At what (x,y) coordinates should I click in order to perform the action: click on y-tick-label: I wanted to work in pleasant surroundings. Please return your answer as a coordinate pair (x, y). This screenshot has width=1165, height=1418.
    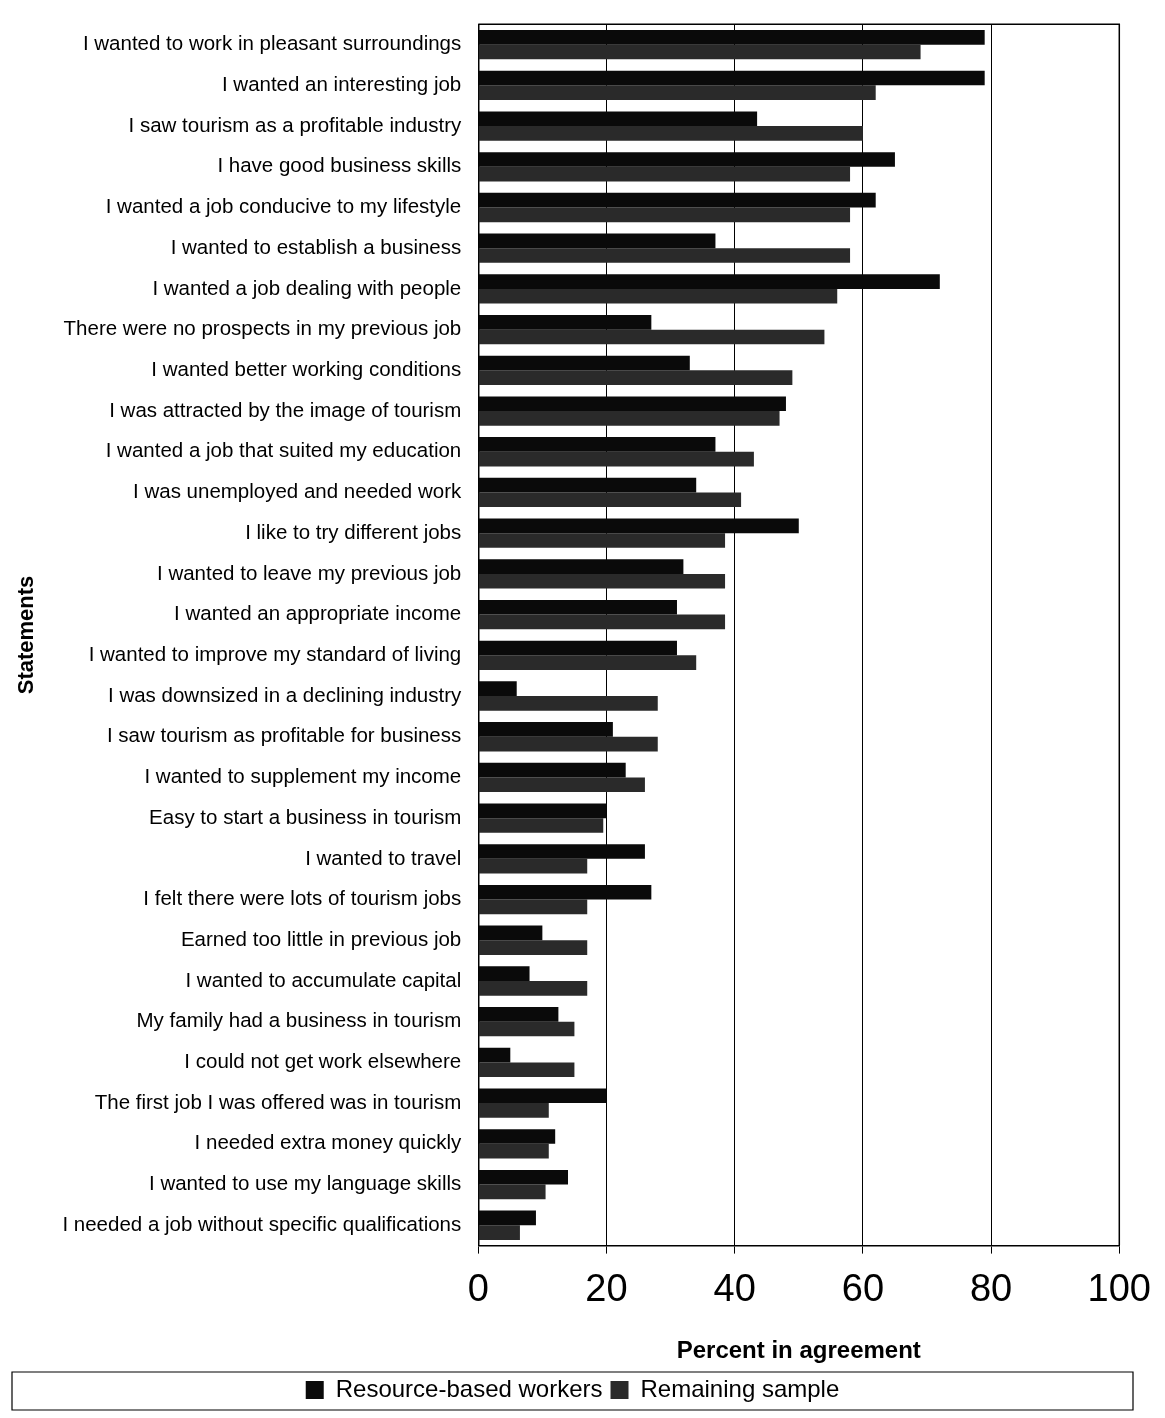
    Looking at the image, I should click on (272, 43).